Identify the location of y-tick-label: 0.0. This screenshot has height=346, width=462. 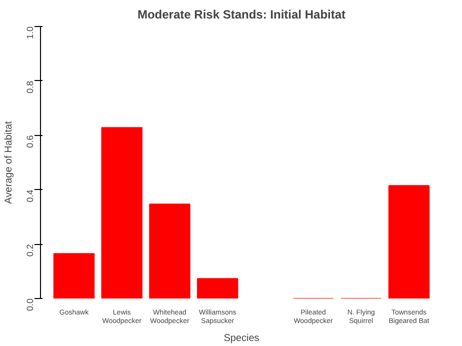
(30, 305).